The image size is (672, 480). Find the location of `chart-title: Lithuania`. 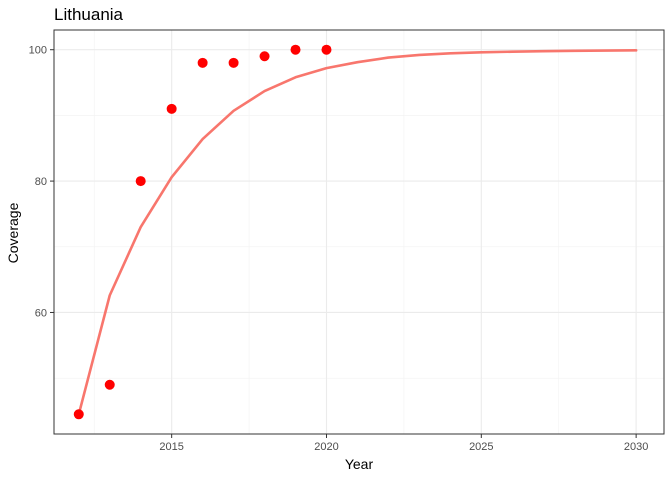

chart-title: Lithuania is located at coordinates (89, 14).